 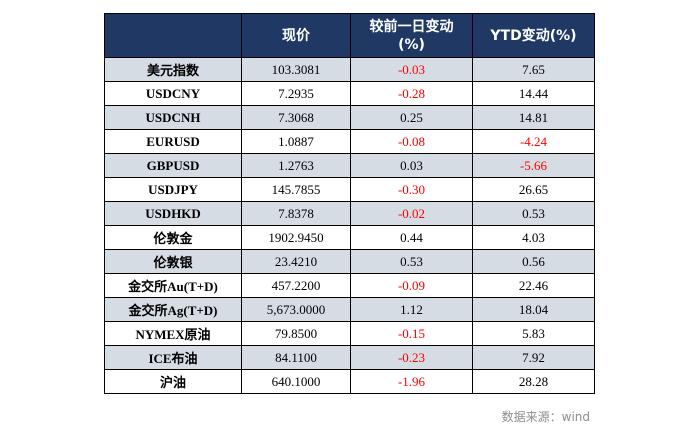 I want to click on row-price: 457.2200, so click(x=296, y=285).